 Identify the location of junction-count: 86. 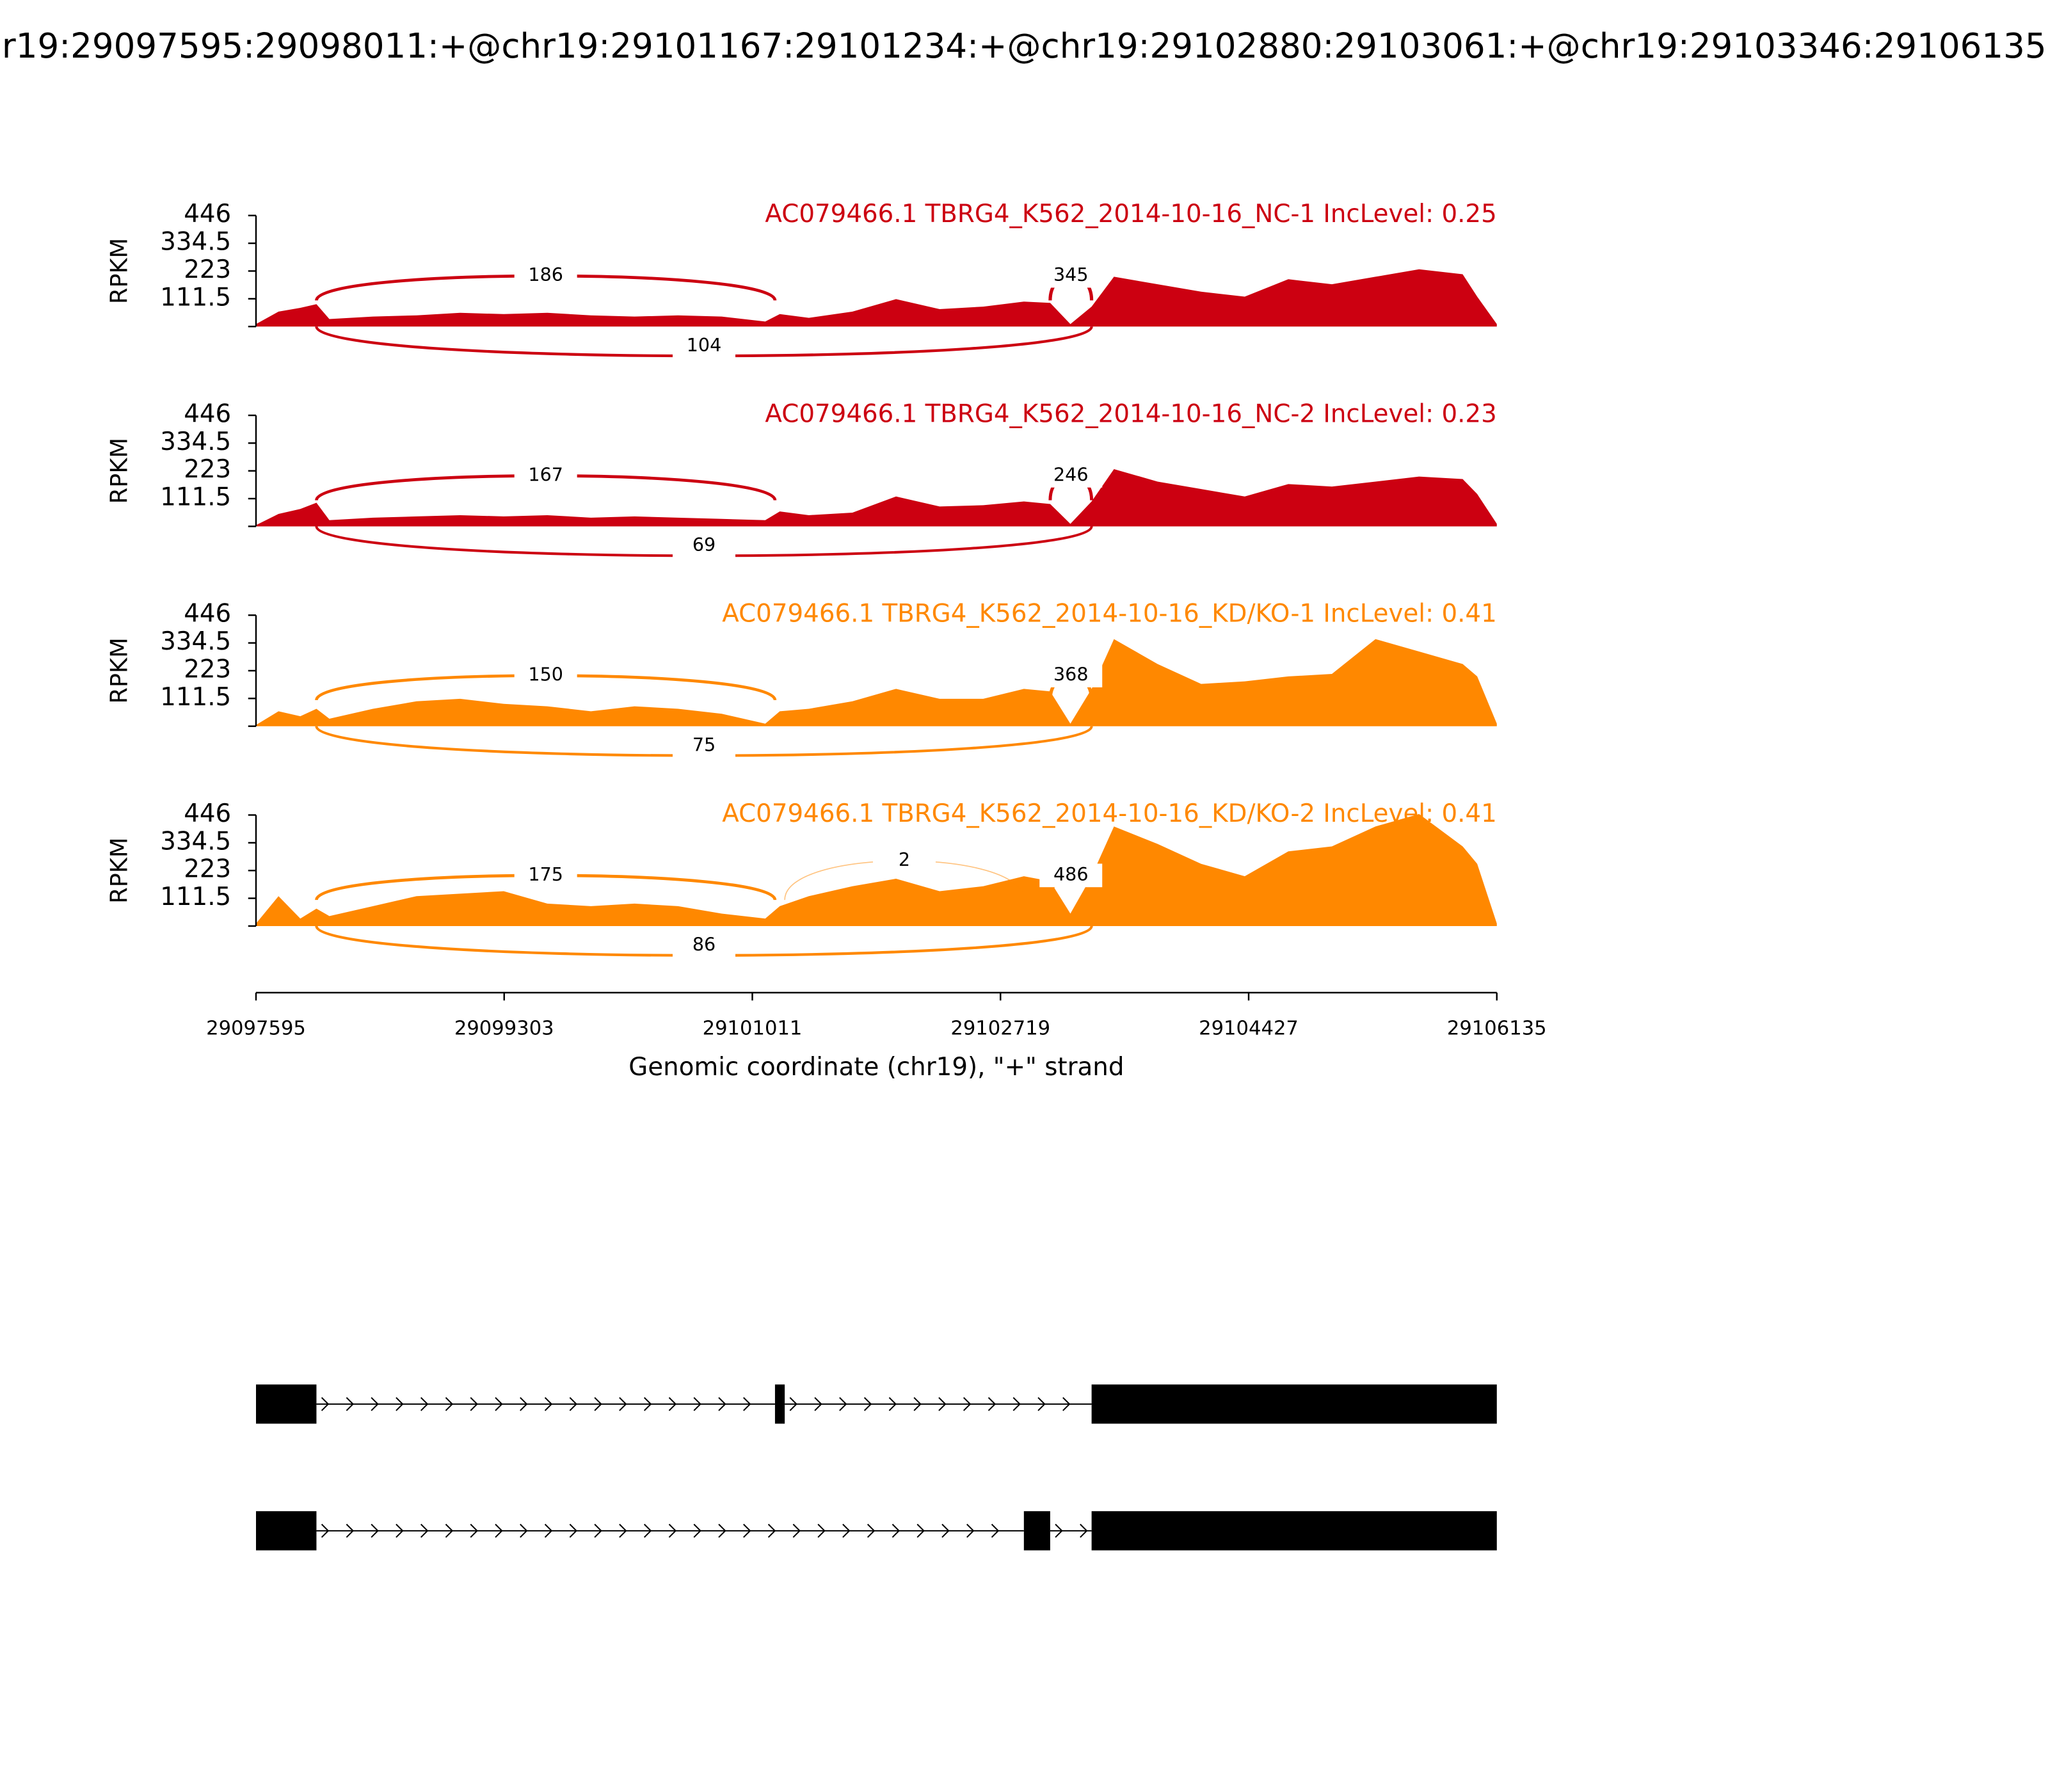
(704, 945).